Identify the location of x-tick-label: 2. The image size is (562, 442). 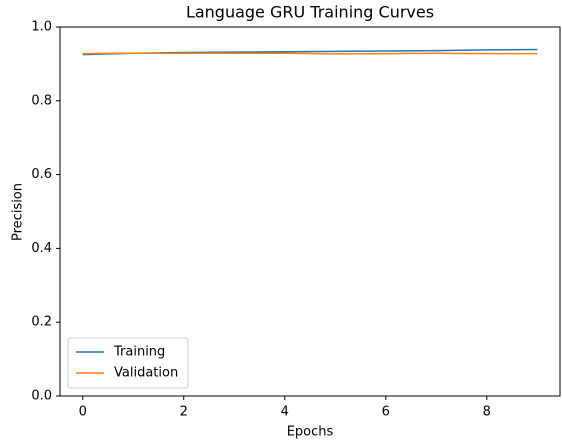
(184, 412).